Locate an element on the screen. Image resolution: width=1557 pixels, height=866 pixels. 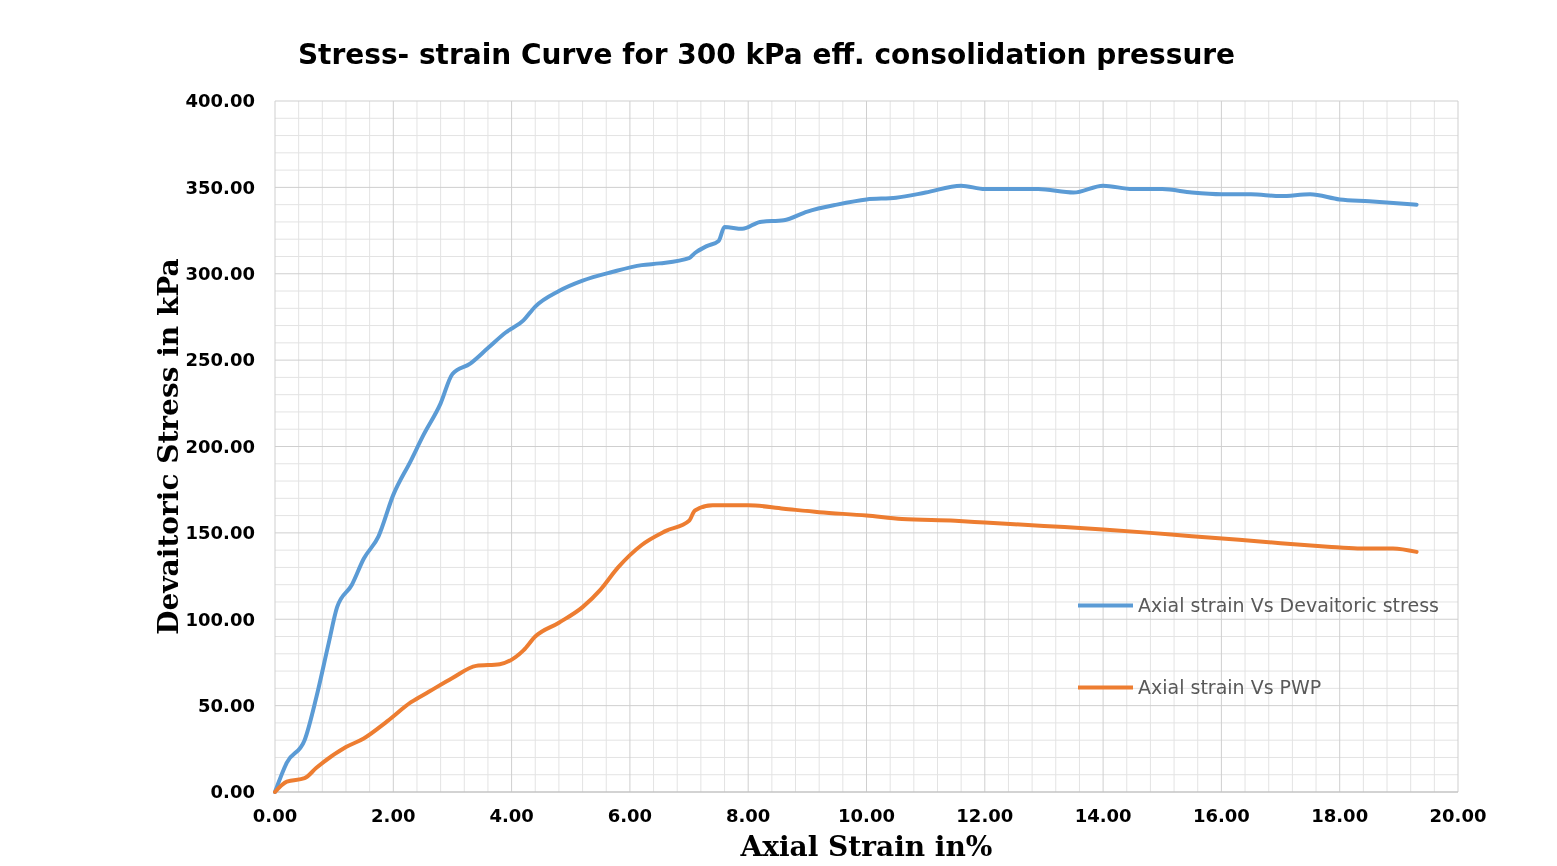
y-tick-label: 250.00 is located at coordinates (220, 360).